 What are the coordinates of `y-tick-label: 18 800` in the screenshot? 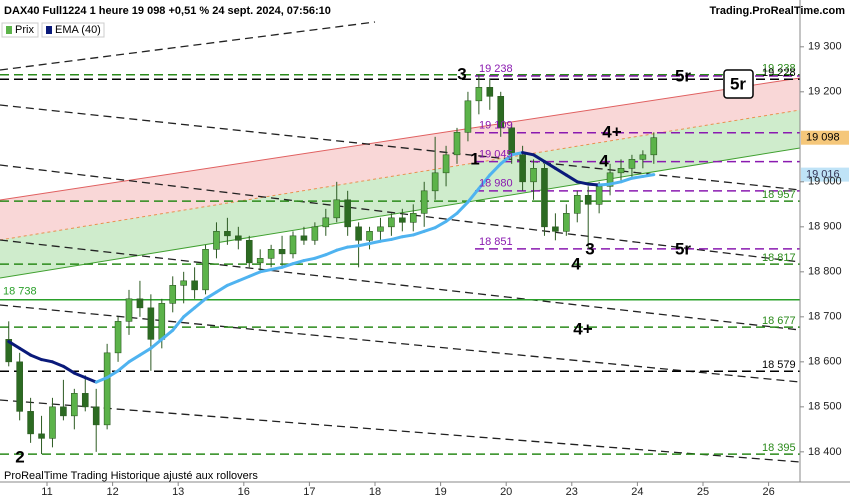 It's located at (825, 272).